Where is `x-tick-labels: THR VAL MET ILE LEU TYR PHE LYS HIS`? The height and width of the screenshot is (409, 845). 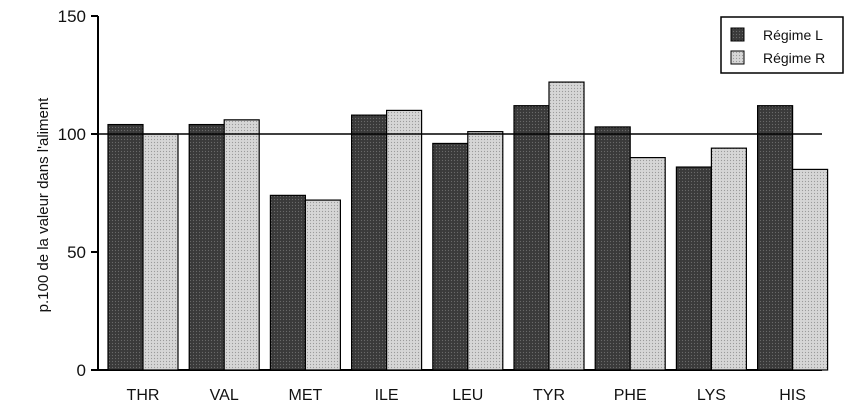
x-tick-labels: THR VAL MET ILE LEU TYR PHE LYS HIS is located at coordinates (466, 395).